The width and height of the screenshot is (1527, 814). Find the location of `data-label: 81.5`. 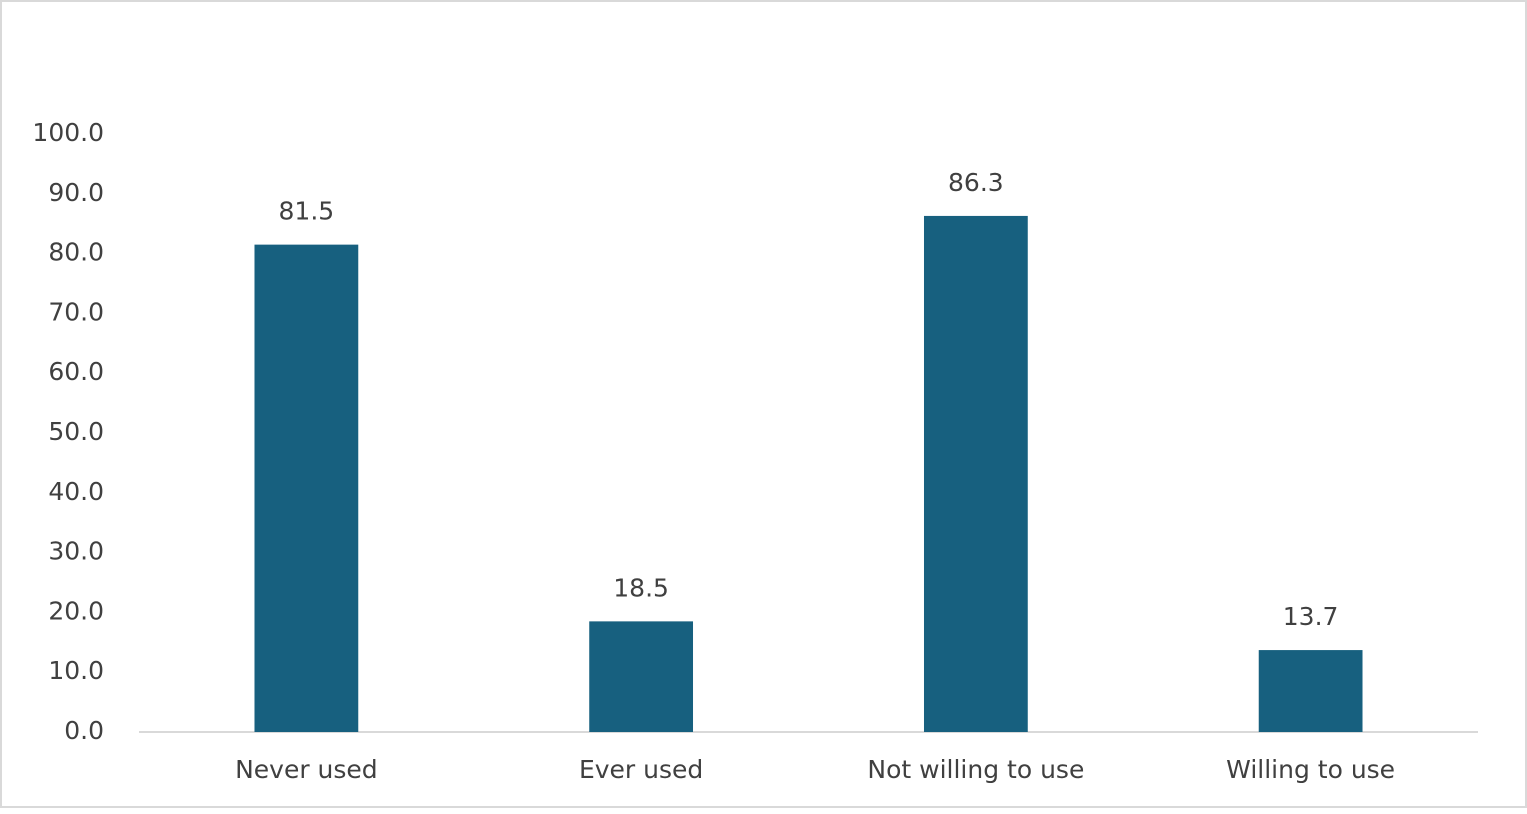

data-label: 81.5 is located at coordinates (307, 211).